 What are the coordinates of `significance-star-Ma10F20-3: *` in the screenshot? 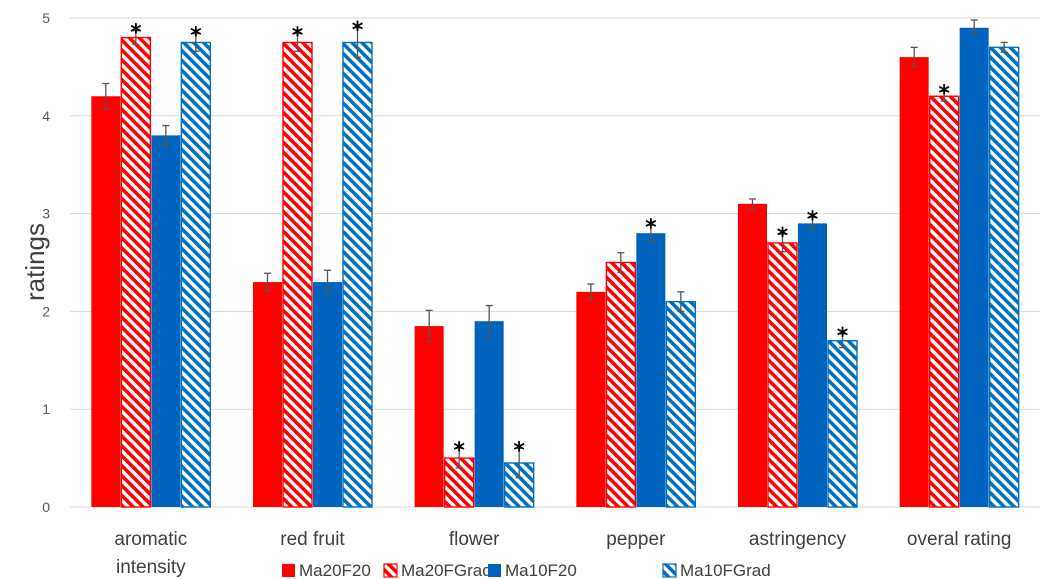 It's located at (651, 227).